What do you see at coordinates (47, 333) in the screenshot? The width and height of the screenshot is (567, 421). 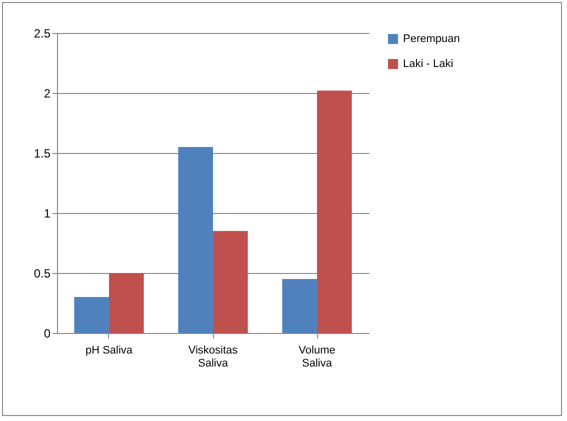 I see `y-tick-label: 0` at bounding box center [47, 333].